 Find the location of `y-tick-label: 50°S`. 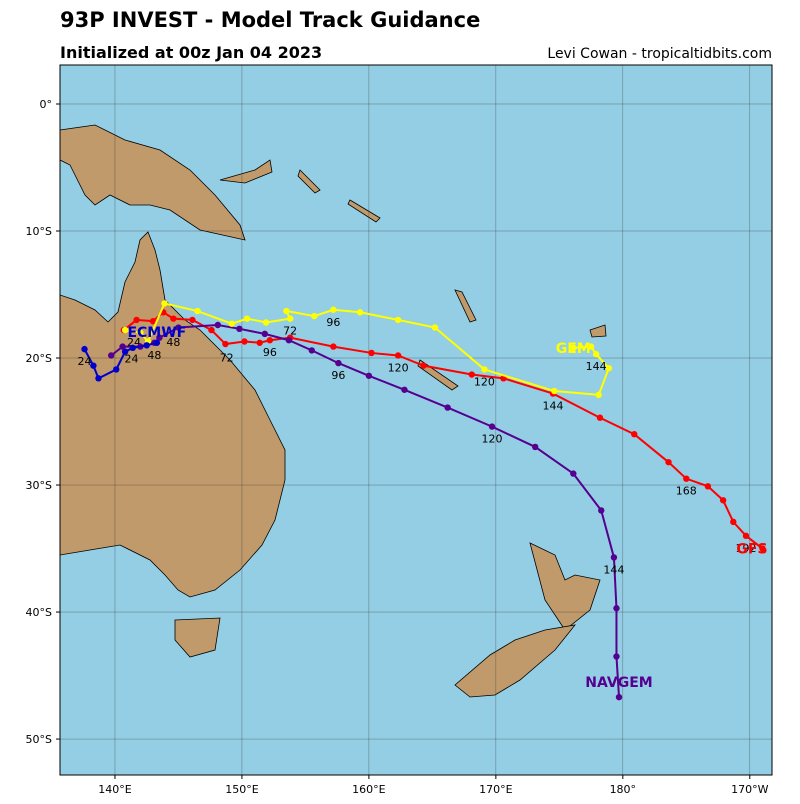

y-tick-label: 50°S is located at coordinates (39, 739).